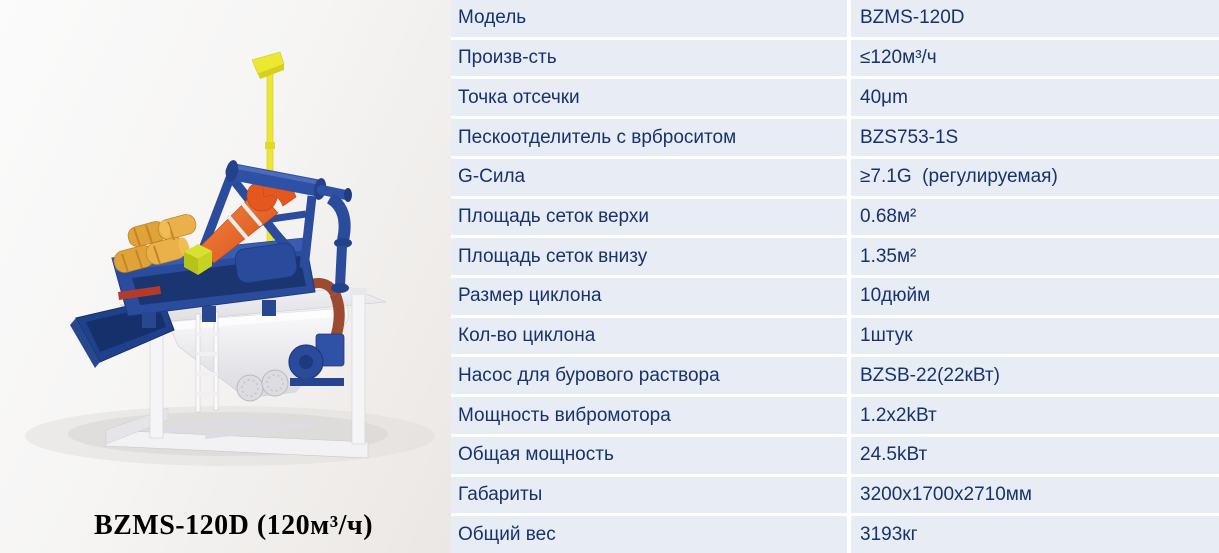  I want to click on spec-value: 1штук, so click(1035, 336).